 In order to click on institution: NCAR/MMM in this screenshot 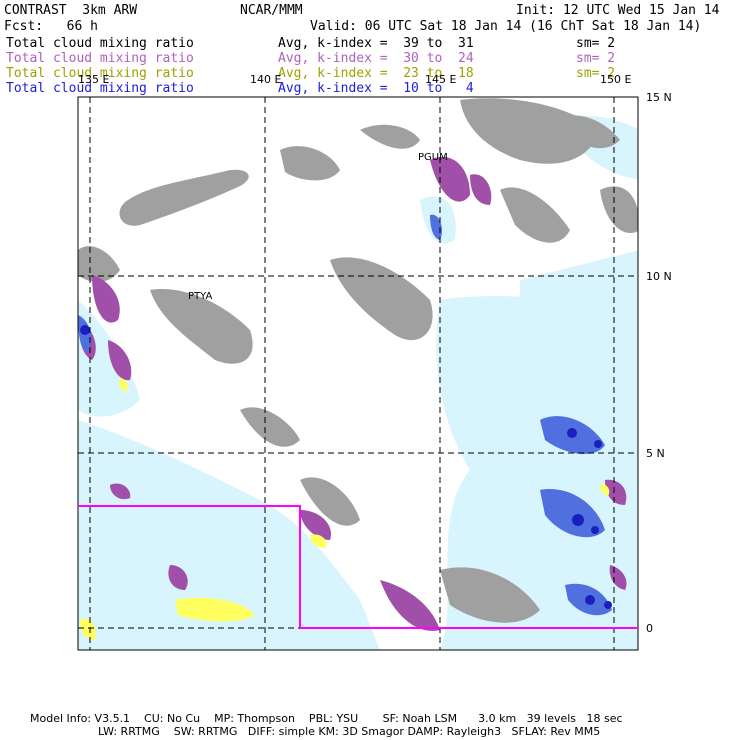, I will do `click(271, 10)`.